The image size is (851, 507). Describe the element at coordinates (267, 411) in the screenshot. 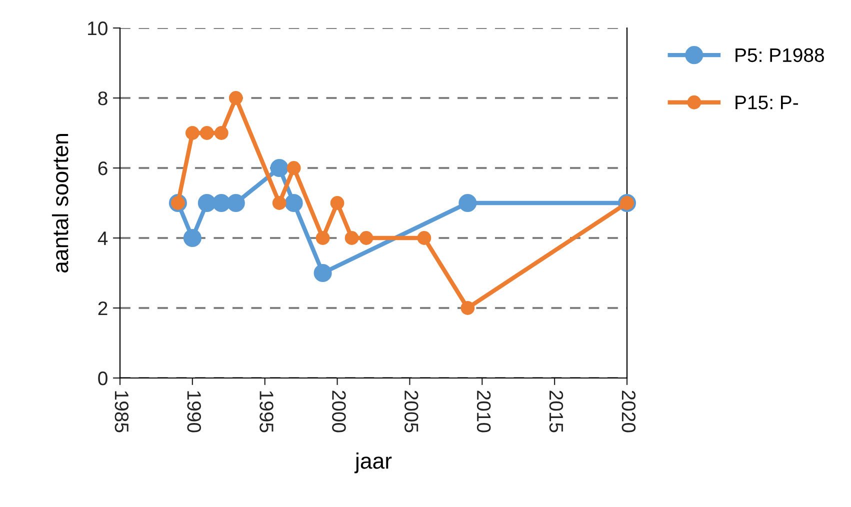

I see `x-tick-label: 1995` at that location.